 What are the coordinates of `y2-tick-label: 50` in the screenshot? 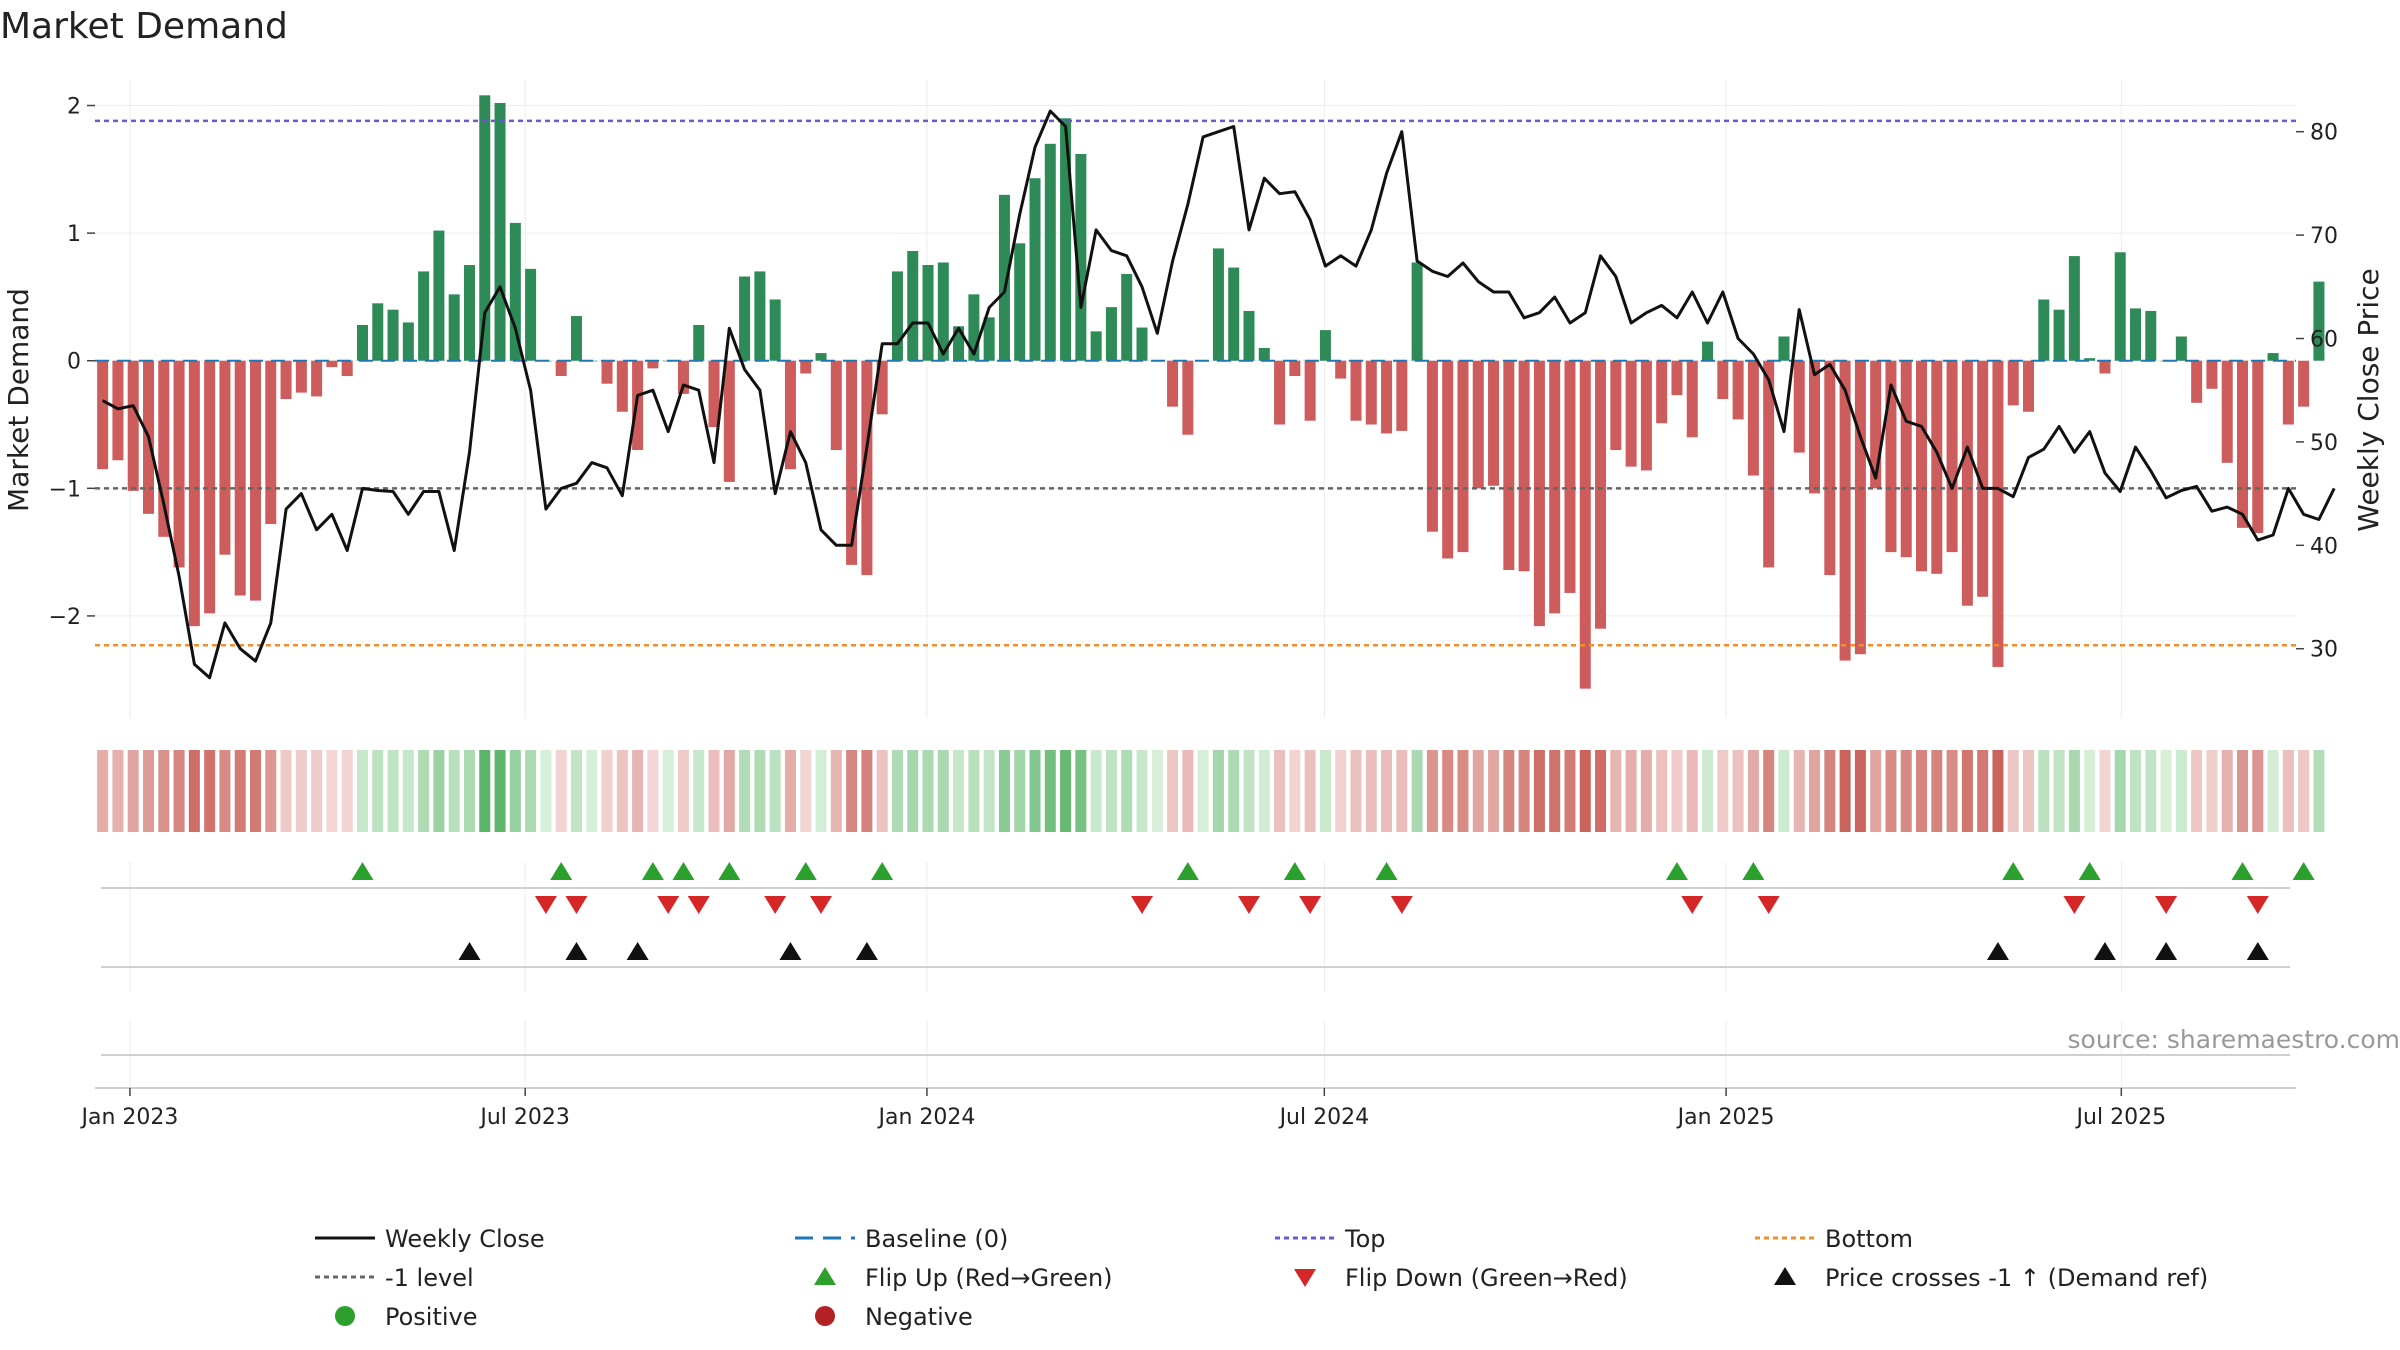 It's located at (2324, 443).